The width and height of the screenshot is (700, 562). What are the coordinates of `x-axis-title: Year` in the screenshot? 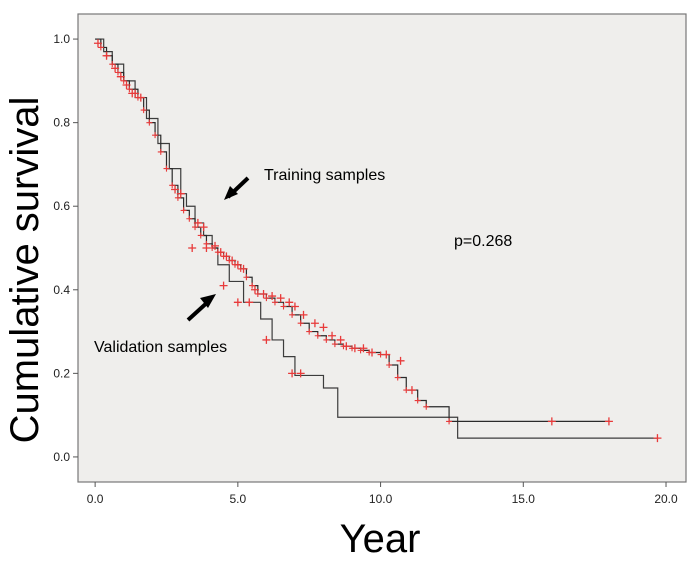 It's located at (380, 539).